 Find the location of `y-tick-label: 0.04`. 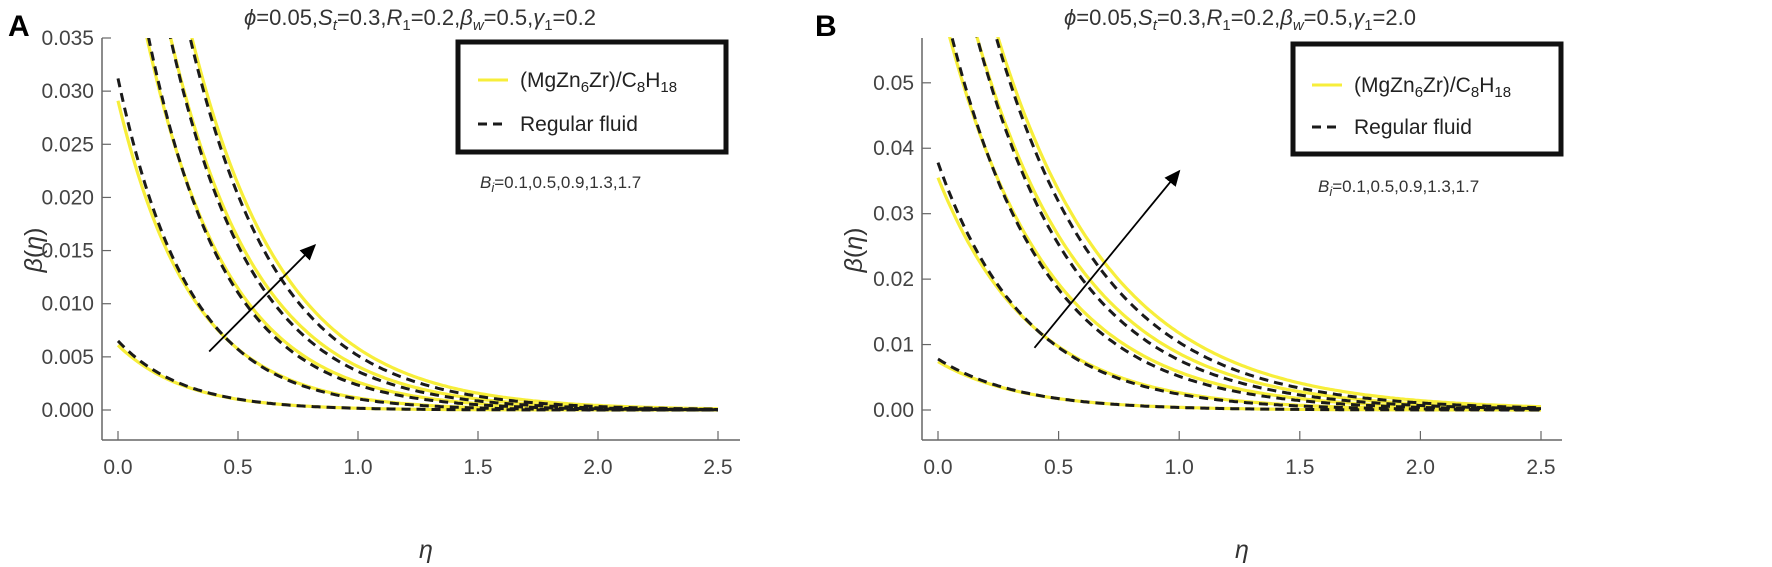

y-tick-label: 0.04 is located at coordinates (893, 148).